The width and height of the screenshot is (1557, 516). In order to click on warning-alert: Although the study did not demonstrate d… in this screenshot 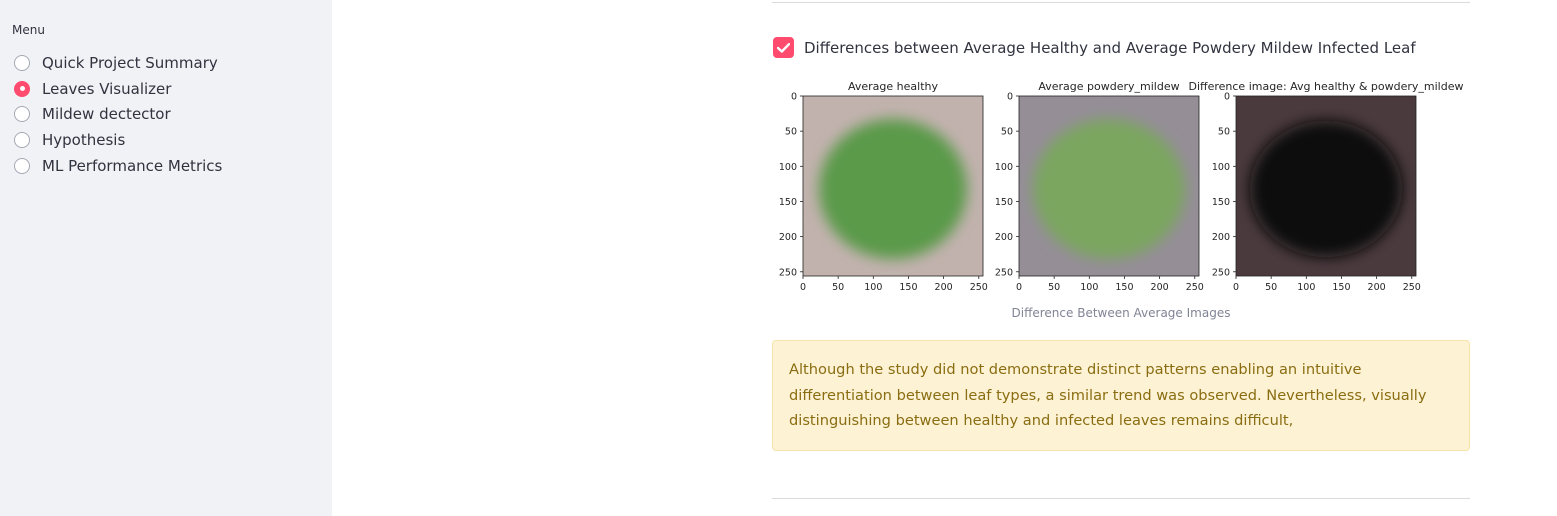, I will do `click(1121, 395)`.